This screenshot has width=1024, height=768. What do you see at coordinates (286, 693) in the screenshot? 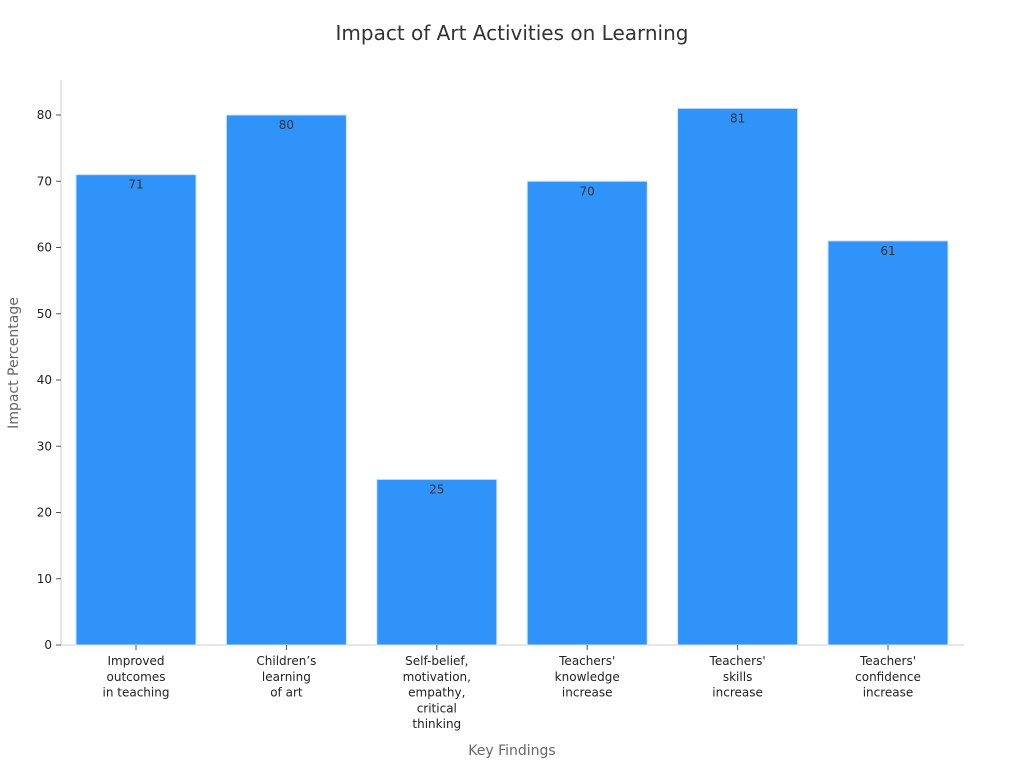
I see `x-category-label-line: of art` at bounding box center [286, 693].